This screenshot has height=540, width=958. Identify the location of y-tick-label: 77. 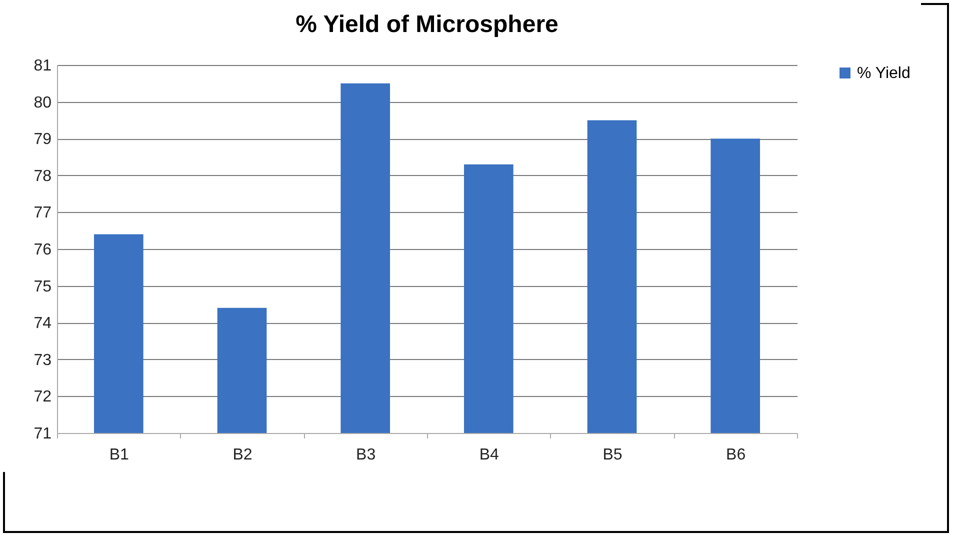
(43, 213).